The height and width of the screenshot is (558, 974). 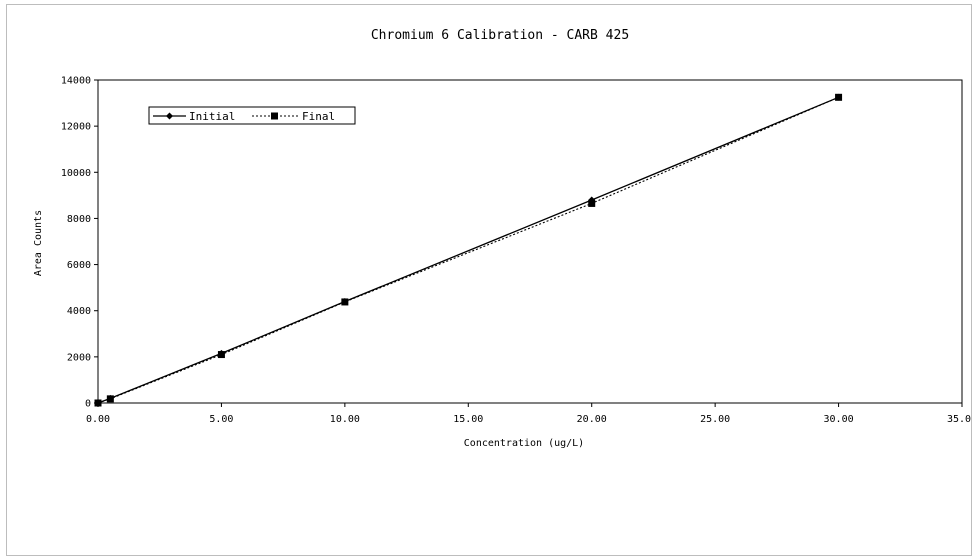 I want to click on x-tick-label: 25.00, so click(x=715, y=419).